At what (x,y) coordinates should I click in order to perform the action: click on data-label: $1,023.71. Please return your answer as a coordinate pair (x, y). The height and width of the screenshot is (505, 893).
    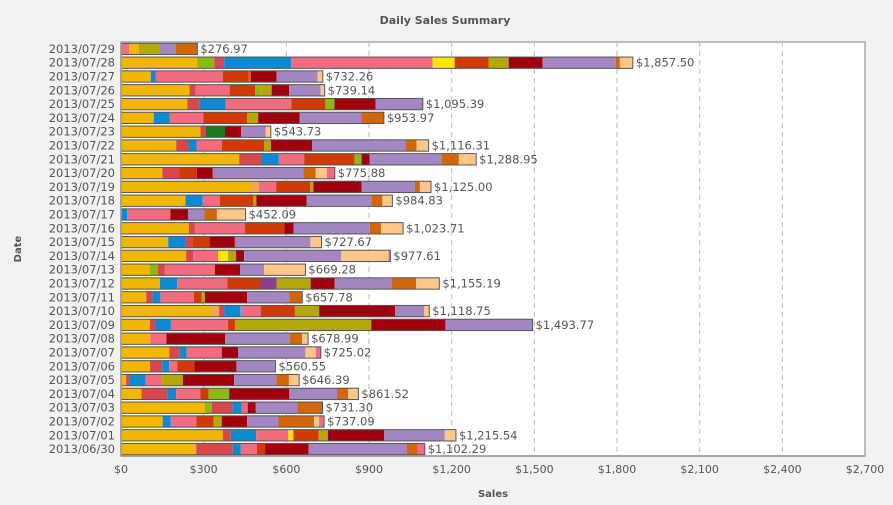
    Looking at the image, I should click on (435, 228).